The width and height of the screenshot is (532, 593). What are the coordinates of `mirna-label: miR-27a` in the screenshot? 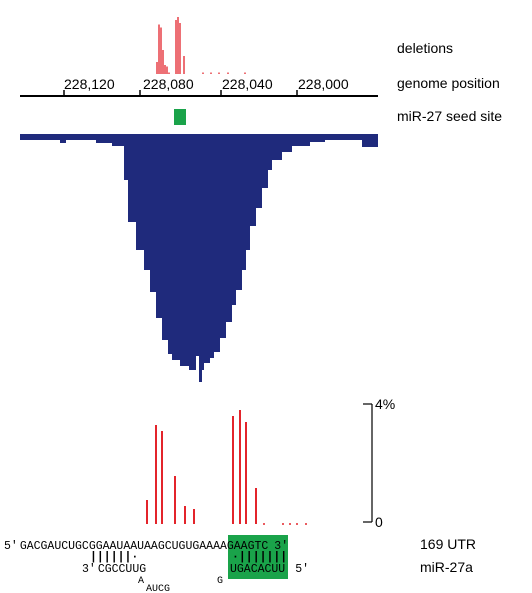 It's located at (446, 567).